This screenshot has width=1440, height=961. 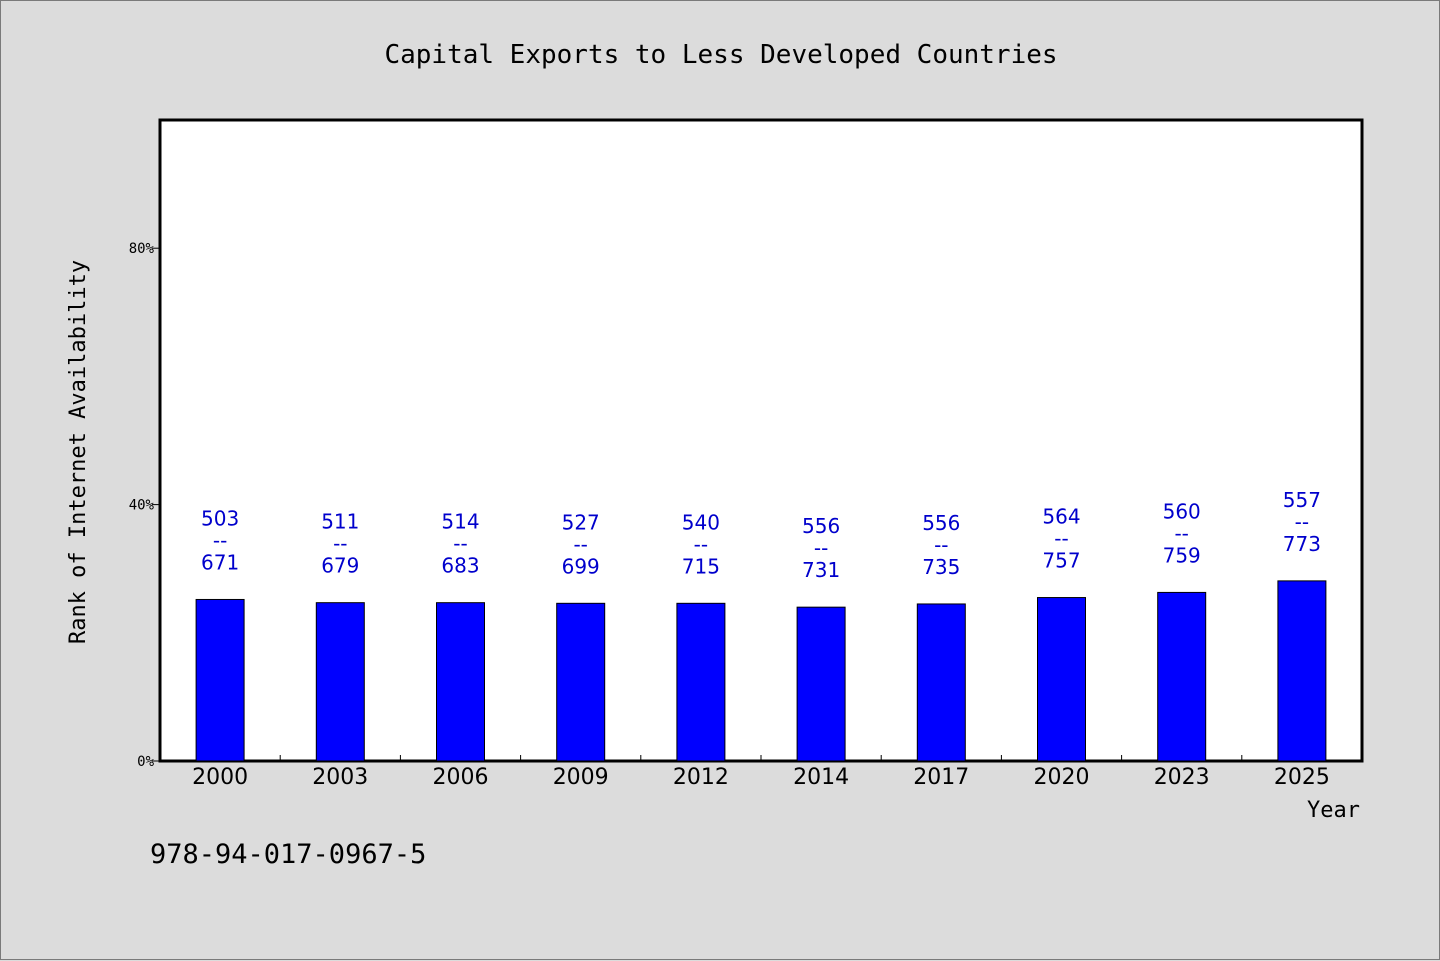 I want to click on y-tick-label: 0%, so click(x=145, y=762).